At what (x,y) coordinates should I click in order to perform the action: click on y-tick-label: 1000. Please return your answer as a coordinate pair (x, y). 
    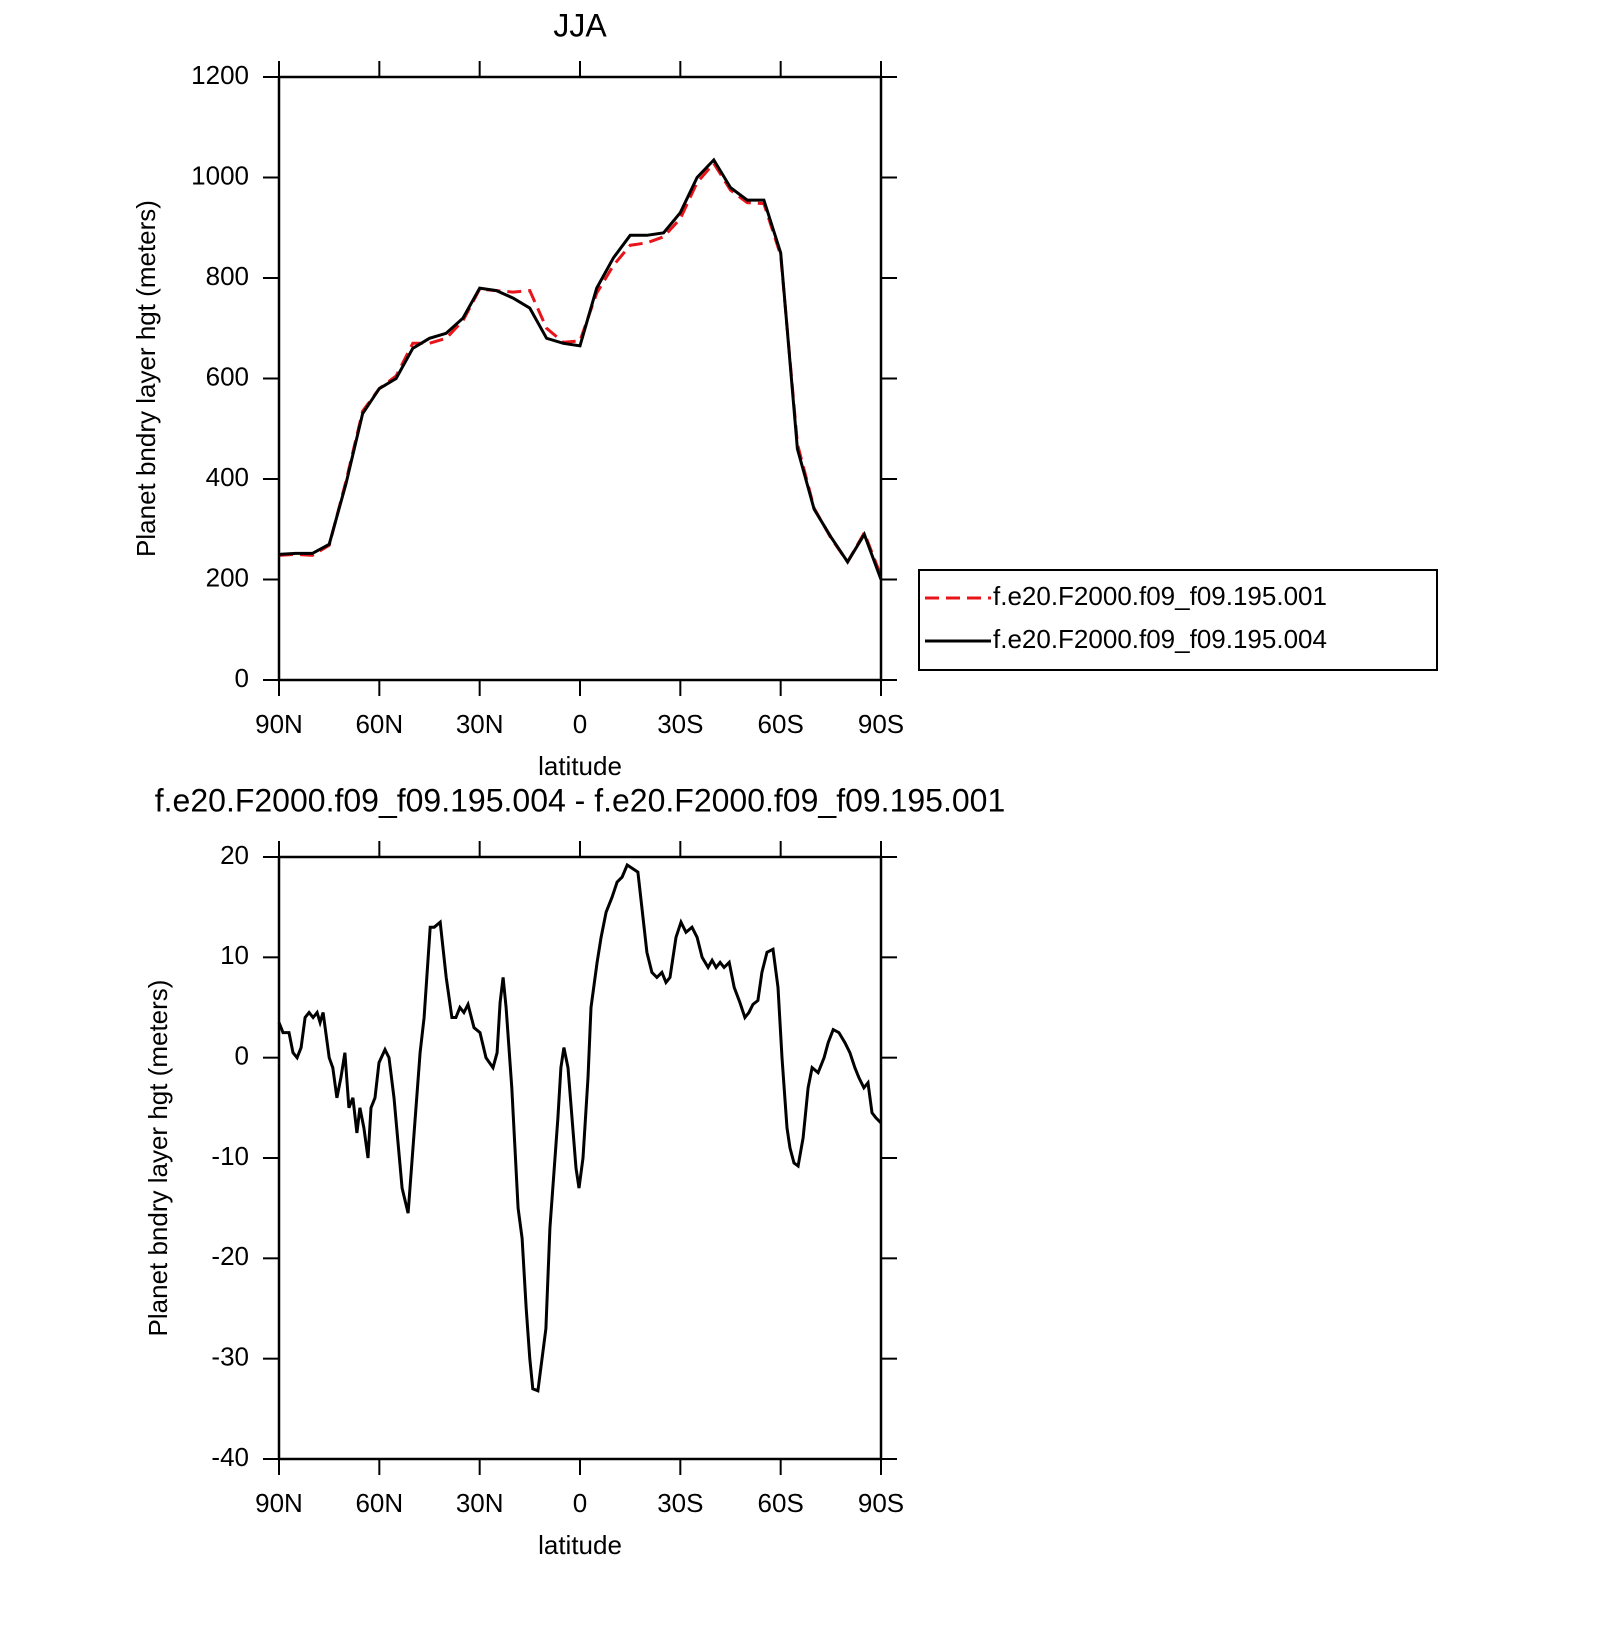
    Looking at the image, I should click on (220, 175).